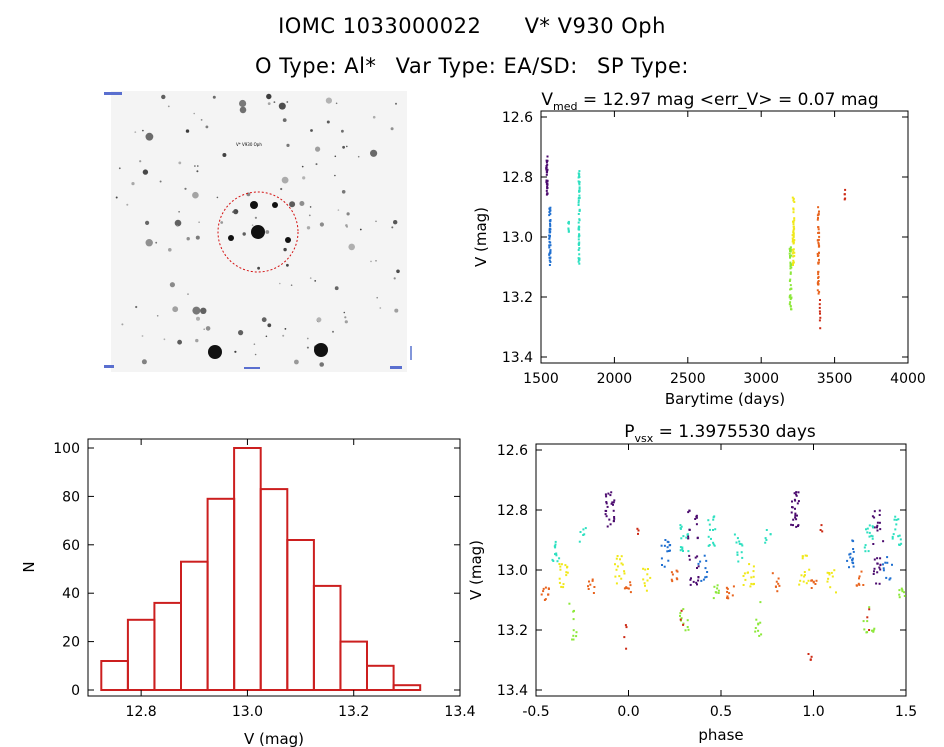 This screenshot has width=944, height=747. I want to click on lightcurve-xlabel: Barytime (days), so click(725, 399).